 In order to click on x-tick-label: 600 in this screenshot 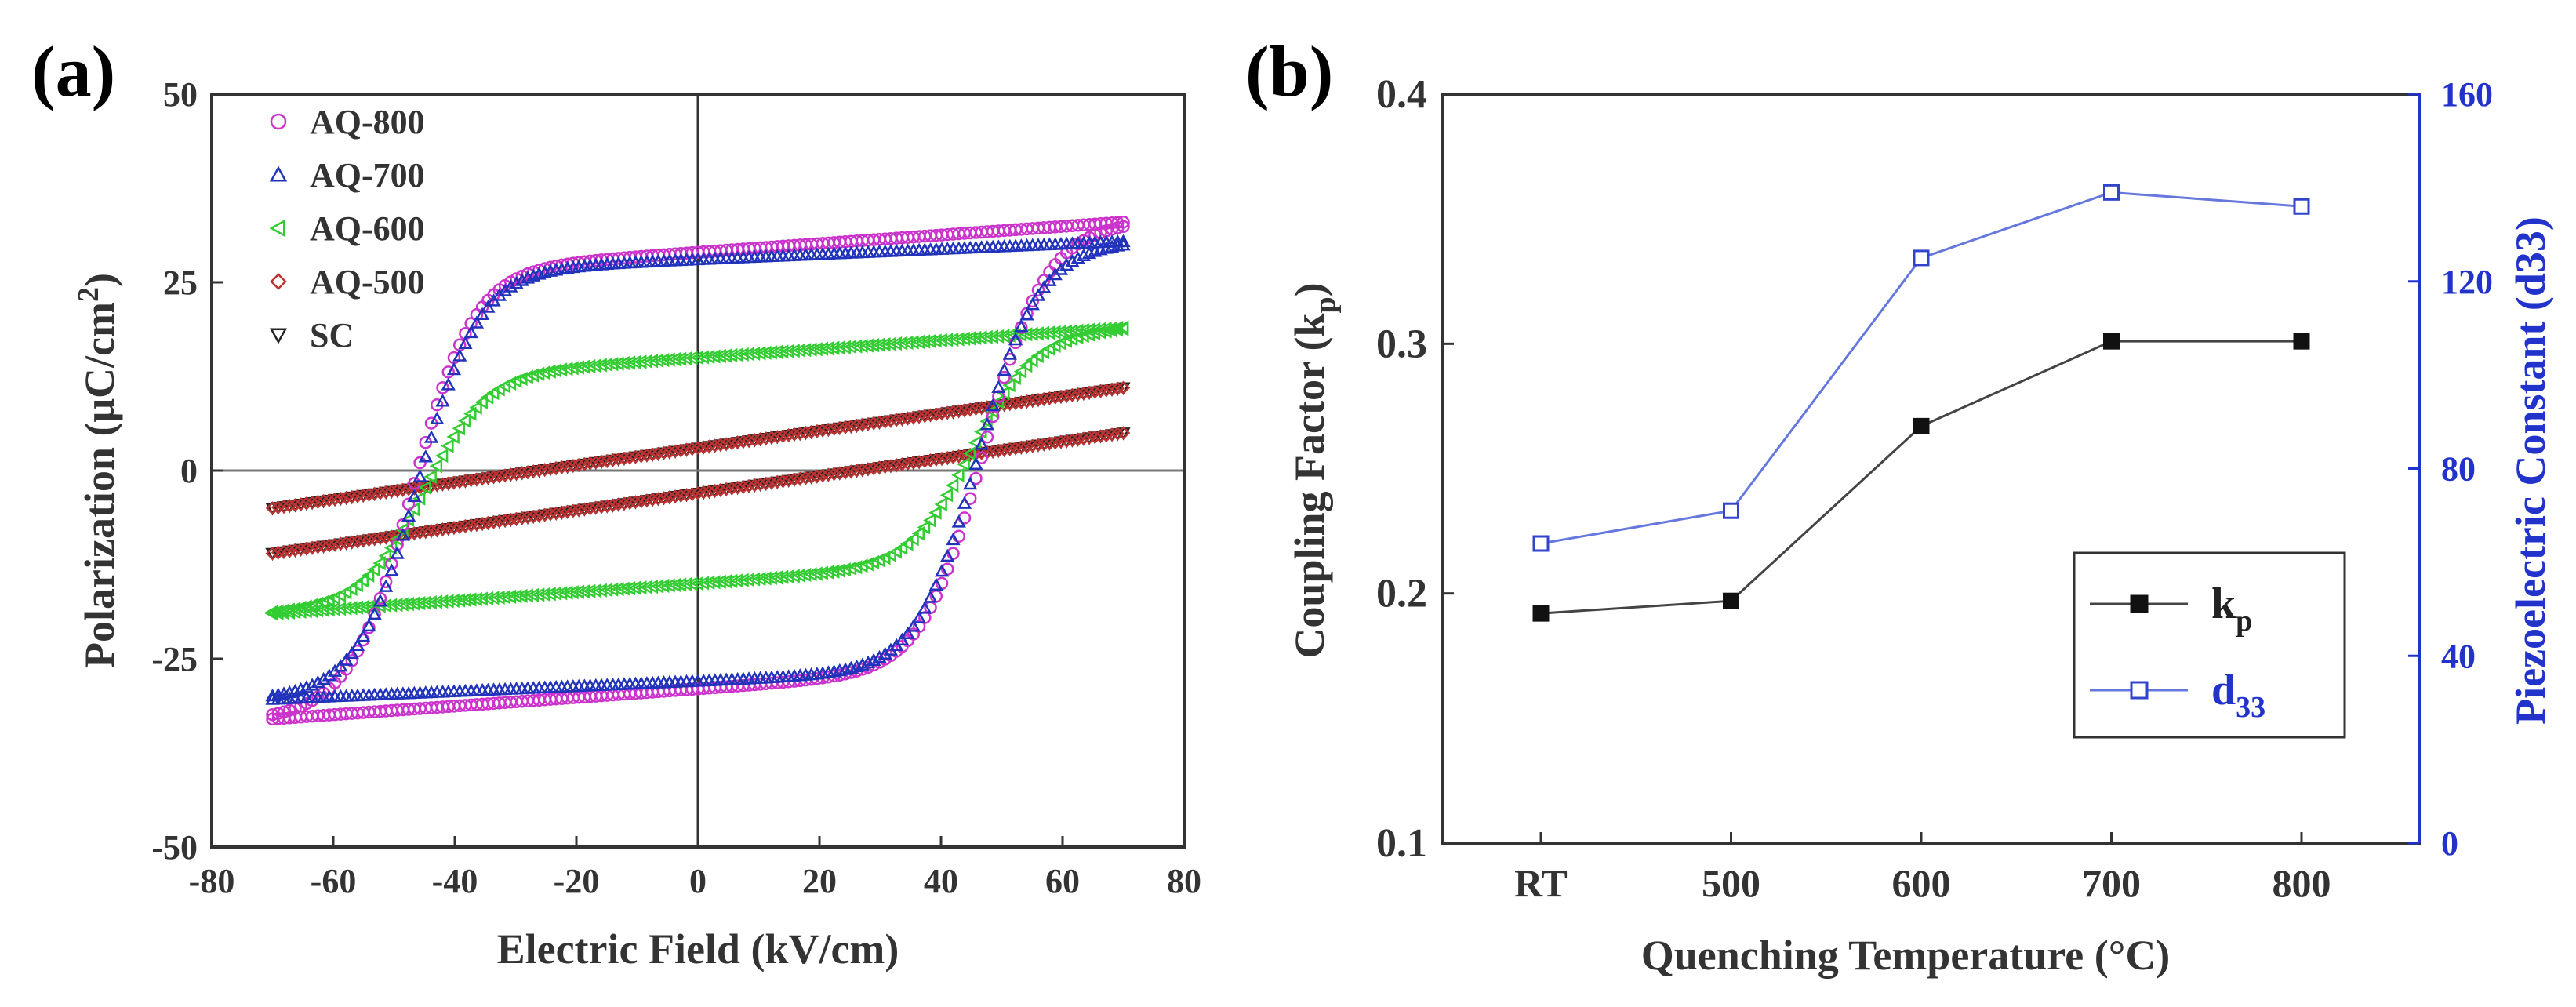, I will do `click(1921, 883)`.